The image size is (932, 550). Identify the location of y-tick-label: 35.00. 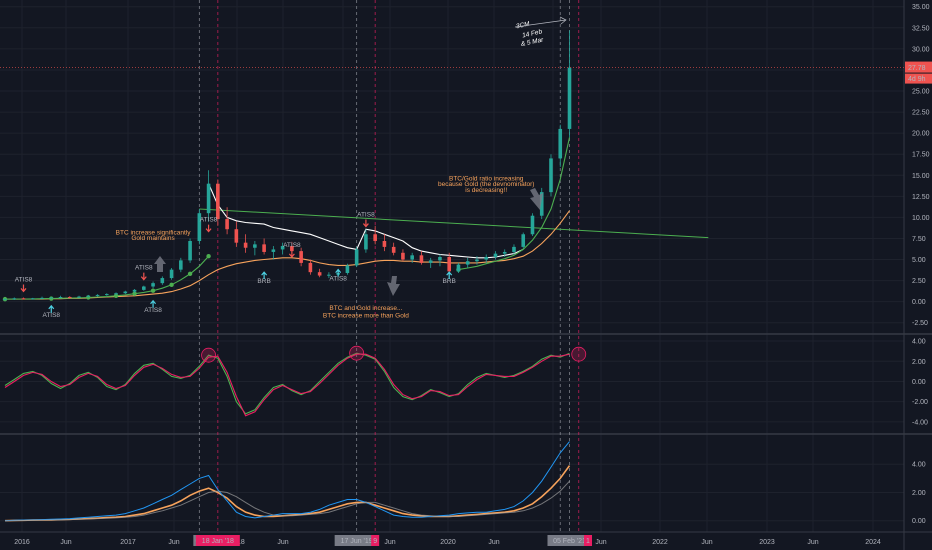
(921, 7).